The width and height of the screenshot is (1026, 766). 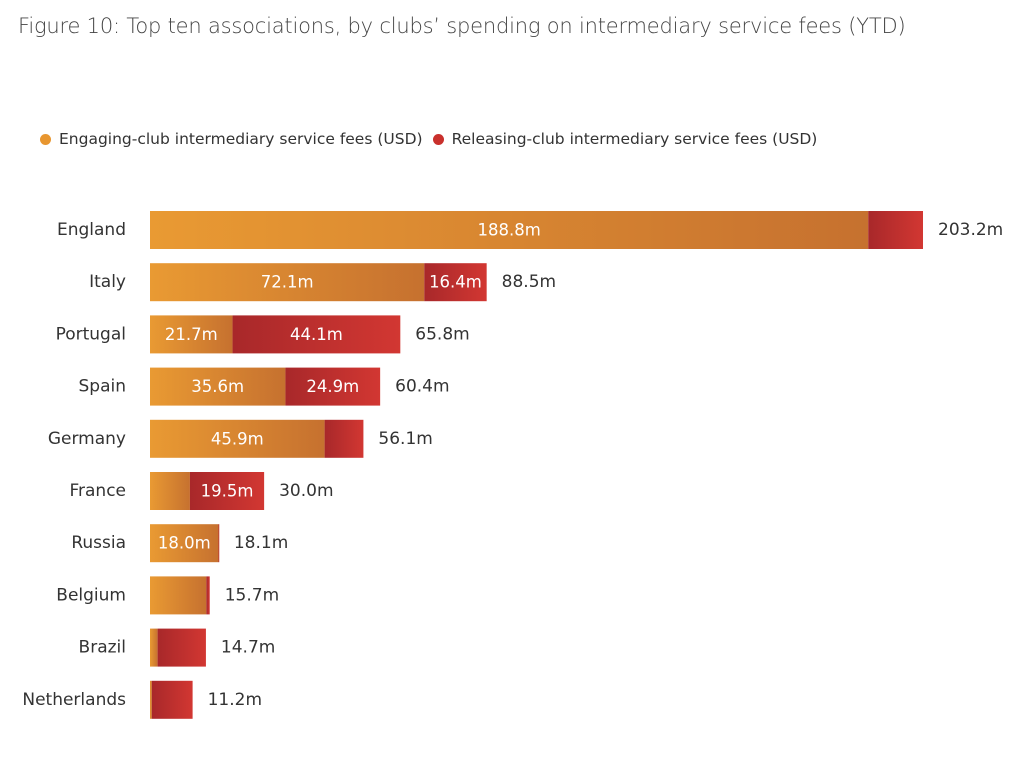 What do you see at coordinates (154, 647) in the screenshot?
I see `bar-engaging-brazil` at bounding box center [154, 647].